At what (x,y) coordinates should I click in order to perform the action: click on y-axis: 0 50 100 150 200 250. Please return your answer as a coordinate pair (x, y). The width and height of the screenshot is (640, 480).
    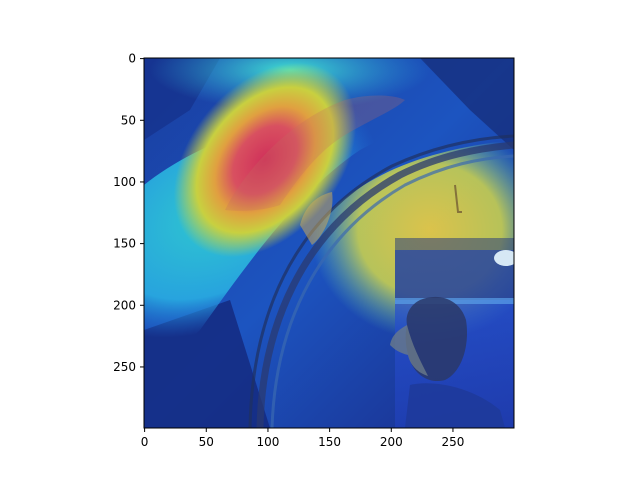
    Looking at the image, I should click on (128, 213).